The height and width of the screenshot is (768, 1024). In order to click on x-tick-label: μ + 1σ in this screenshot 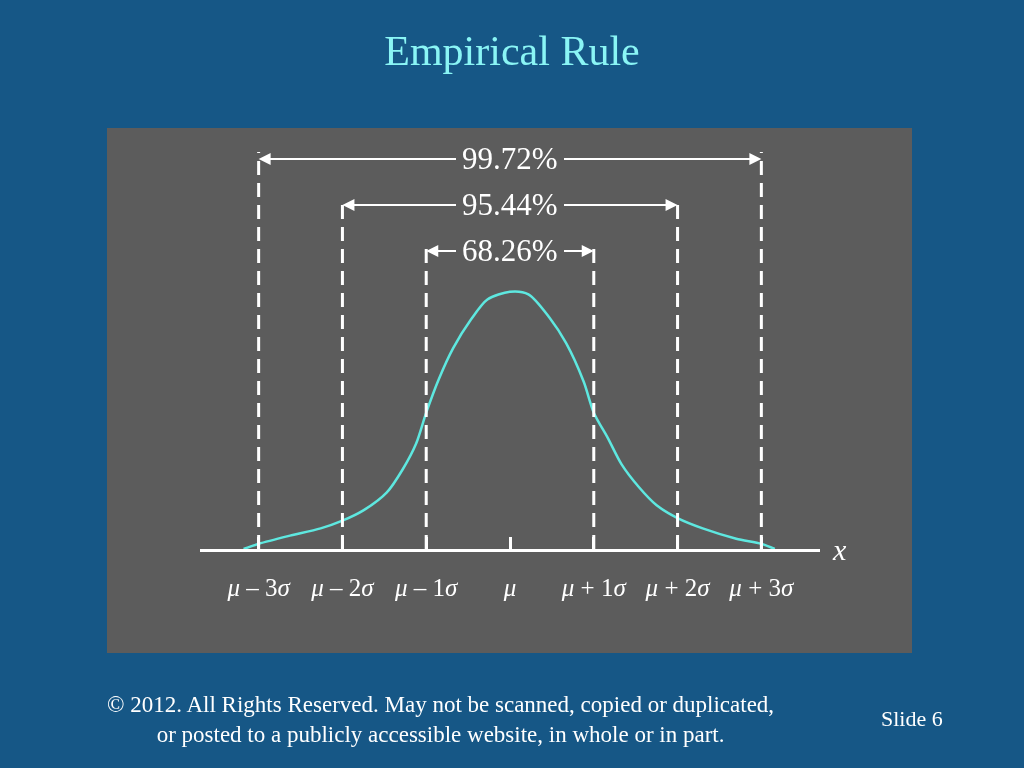, I will do `click(594, 587)`.